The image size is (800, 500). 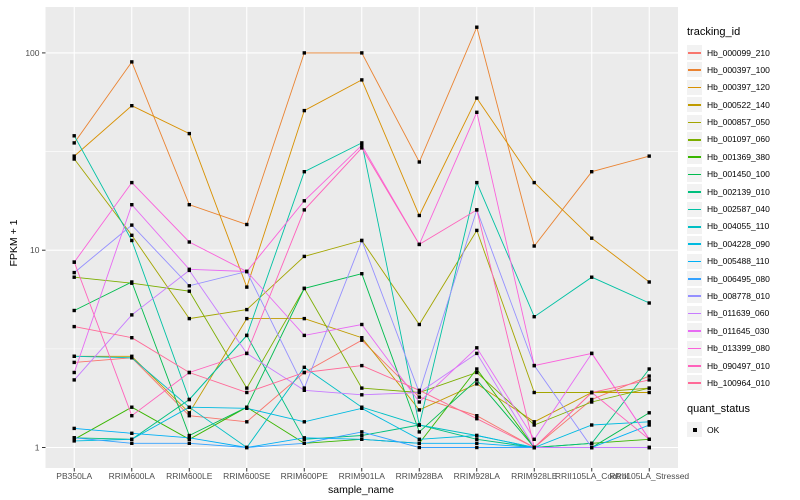 I want to click on legend-label: Hb_000099_210, so click(x=738, y=52).